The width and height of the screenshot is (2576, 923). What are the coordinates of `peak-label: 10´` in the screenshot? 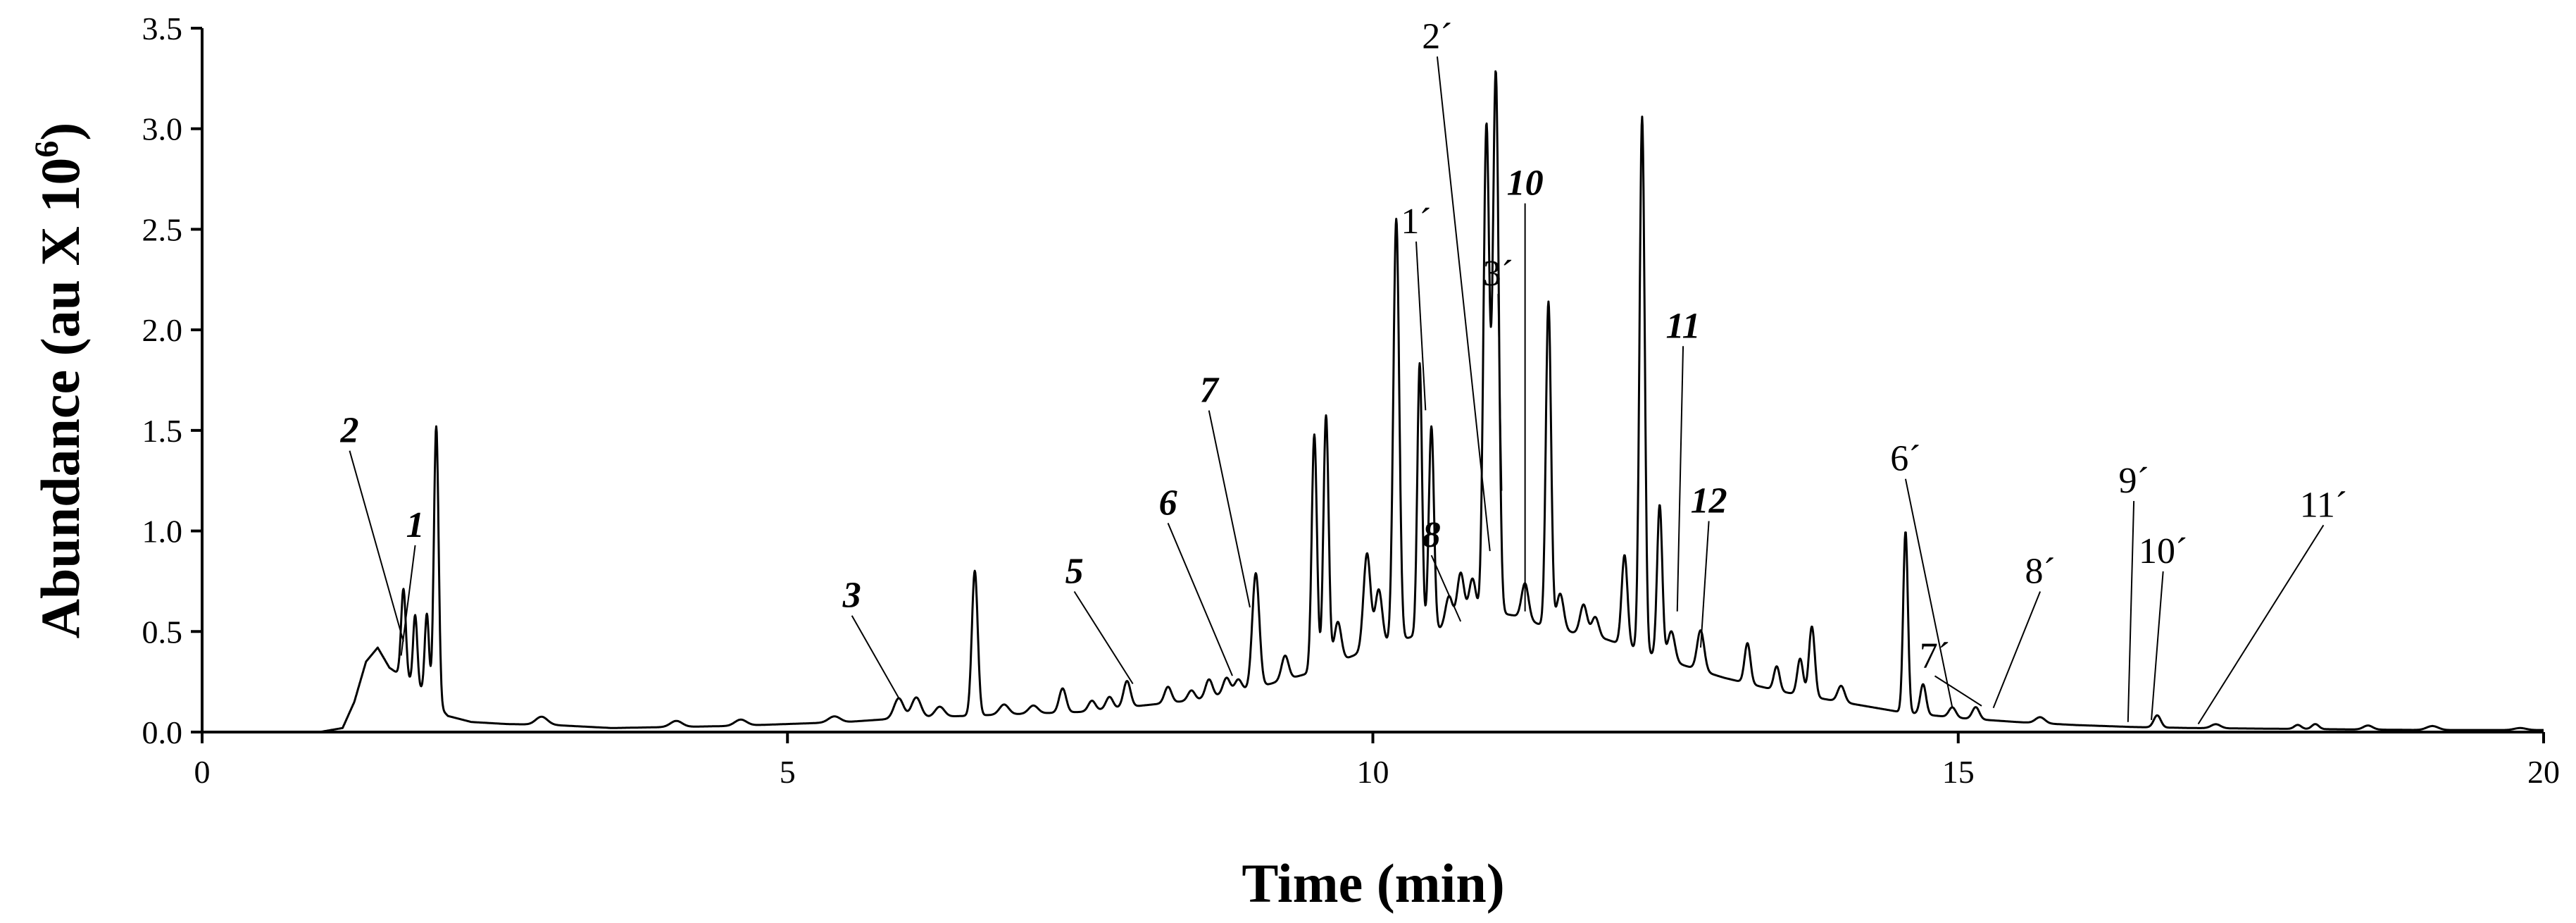 It's located at (2163, 551).